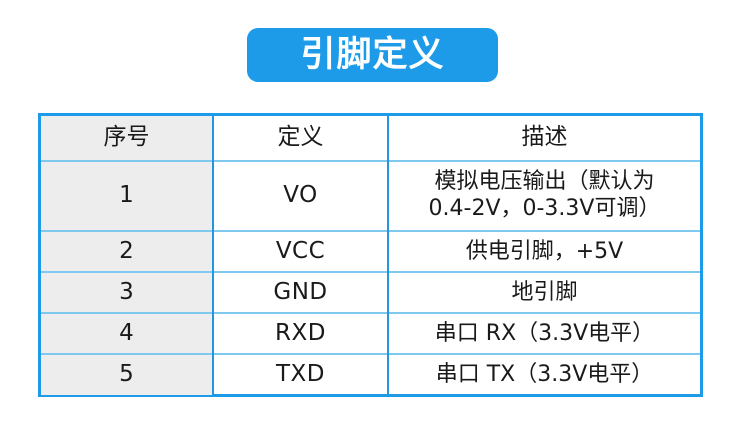  I want to click on cell-description: 模拟电压输出（默认为 0.4-2V，0-3.3V可调）, so click(544, 195).